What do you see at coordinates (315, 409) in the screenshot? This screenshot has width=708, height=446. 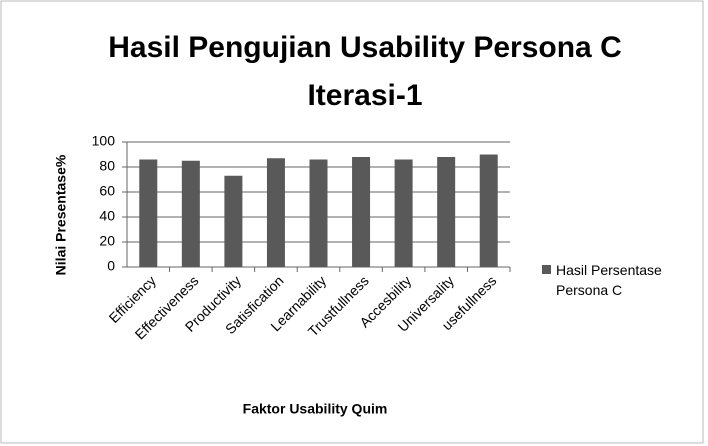 I see `x-axis-label: Faktor Usability Quim` at bounding box center [315, 409].